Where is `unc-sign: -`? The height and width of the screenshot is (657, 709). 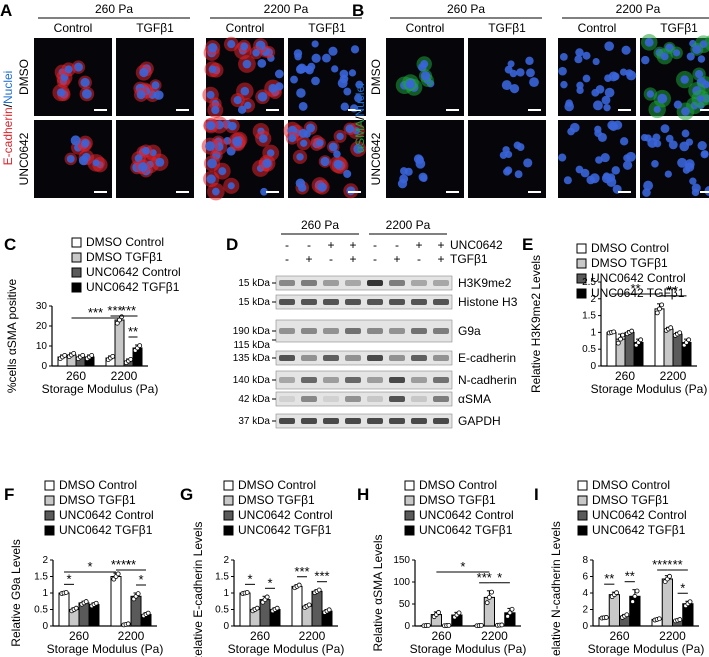 unc-sign: - is located at coordinates (397, 245).